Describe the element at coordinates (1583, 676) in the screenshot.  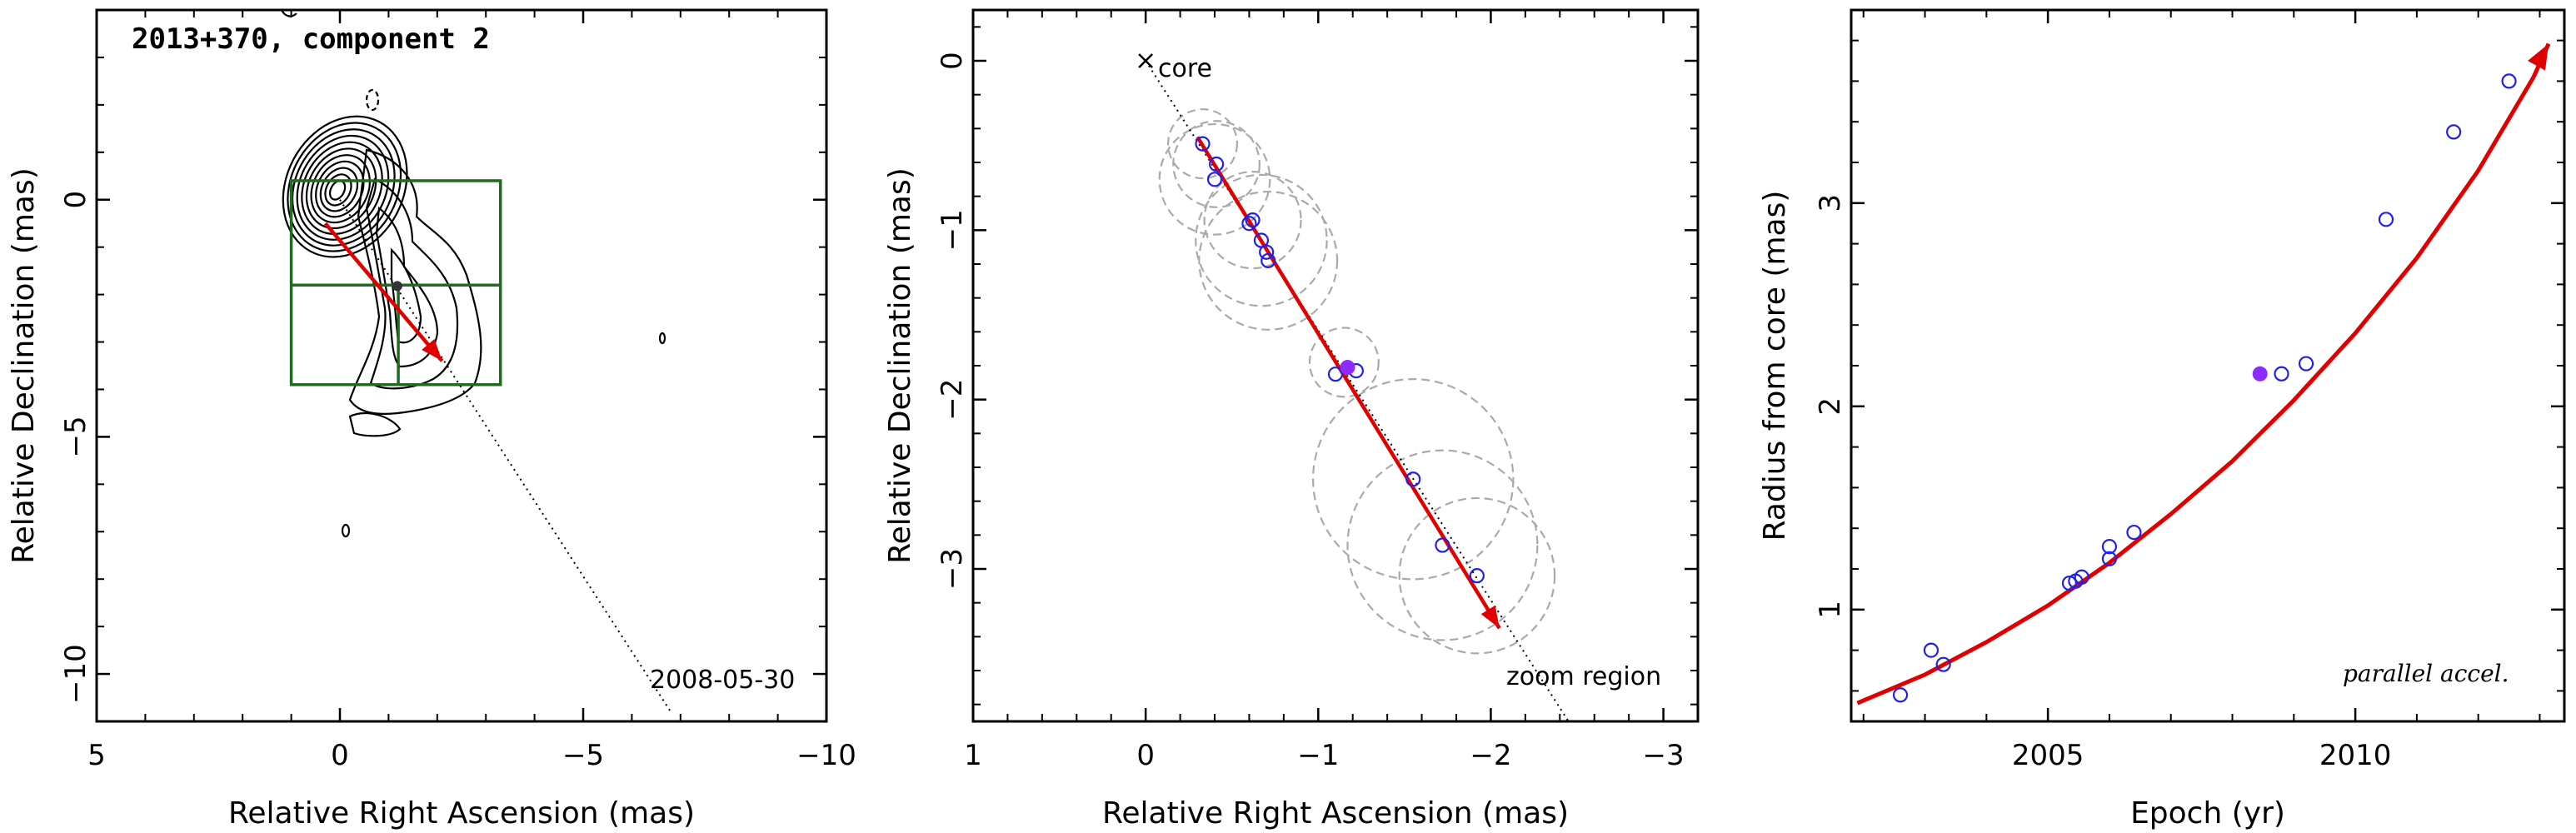
I see `zoom-region-label: zoom region` at that location.